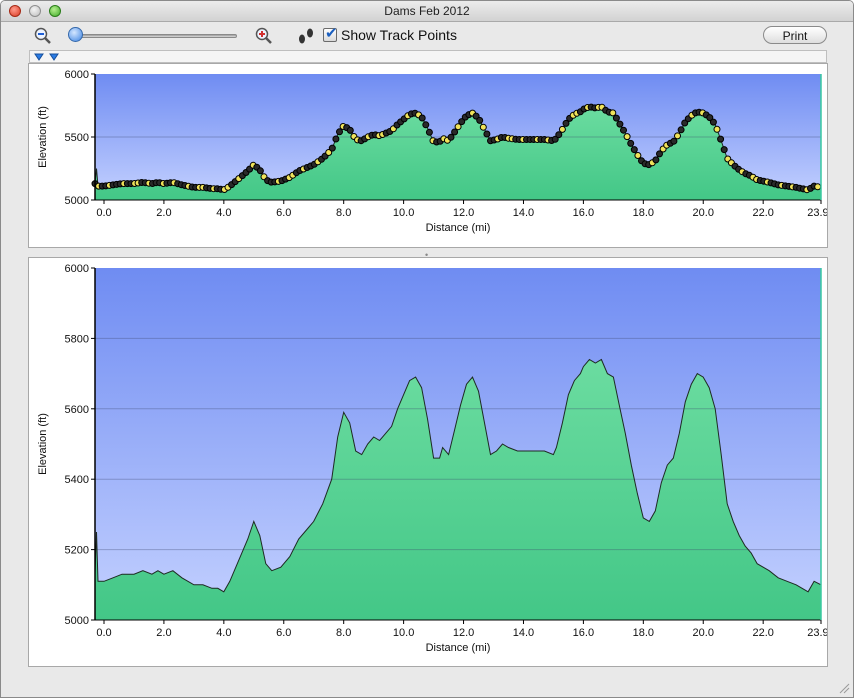 This screenshot has height=698, width=854. I want to click on splitter-handle: •, so click(427, 255).